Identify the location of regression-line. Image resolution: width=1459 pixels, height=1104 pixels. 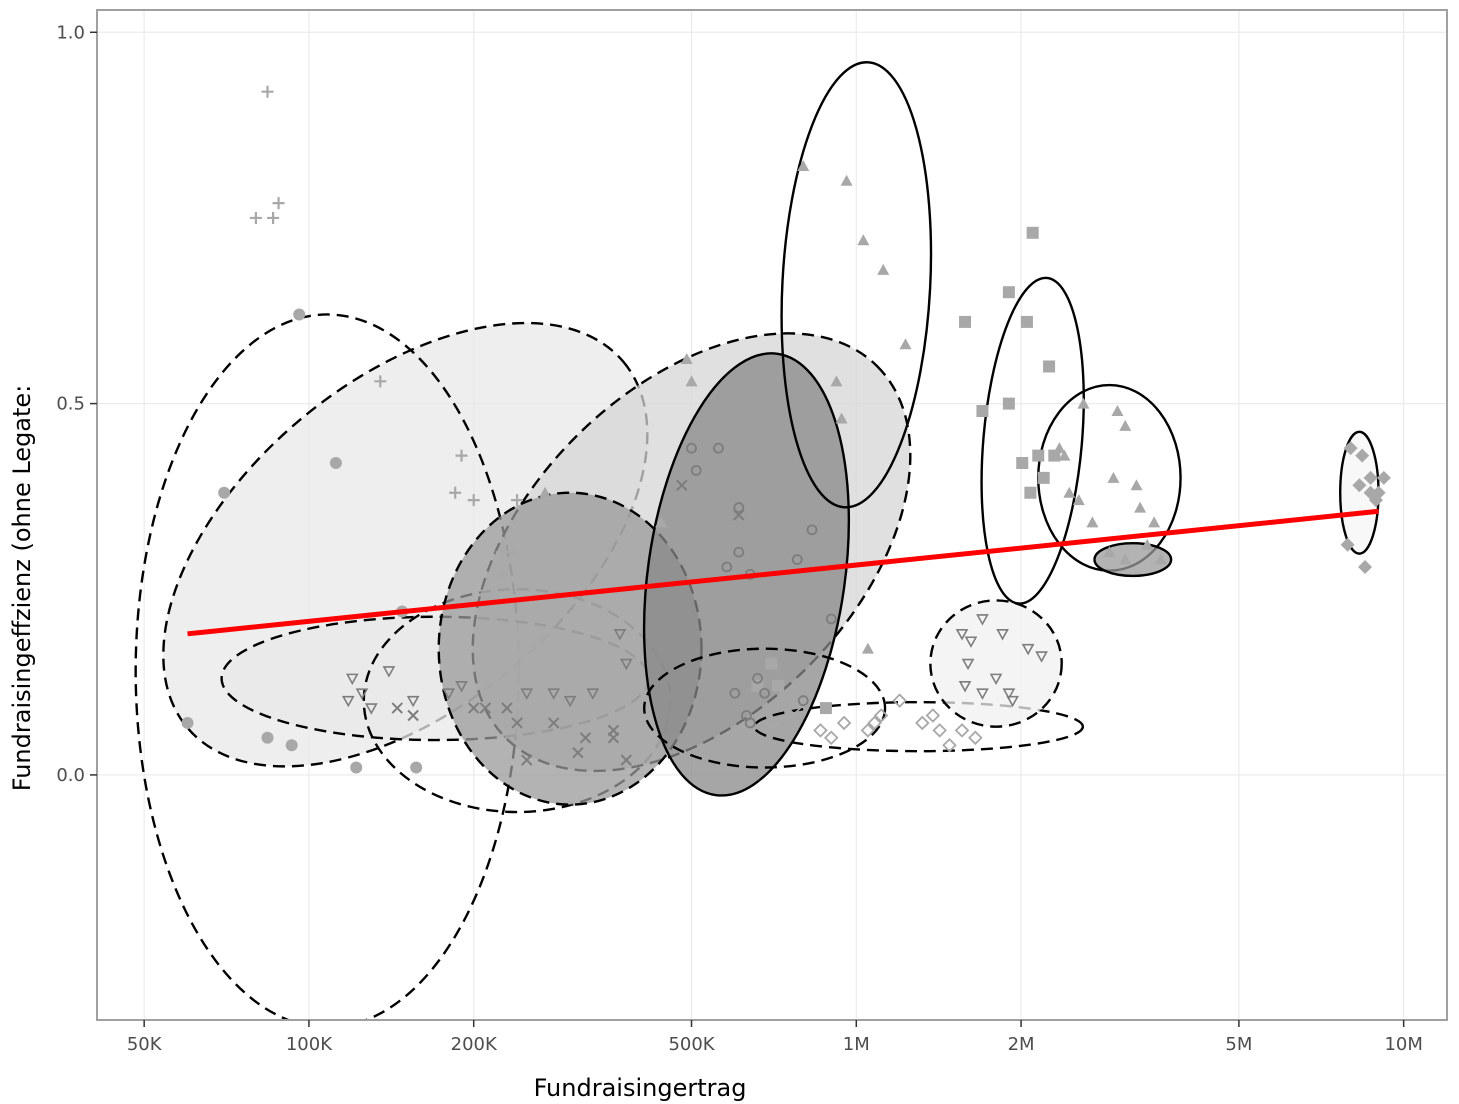
(783, 572).